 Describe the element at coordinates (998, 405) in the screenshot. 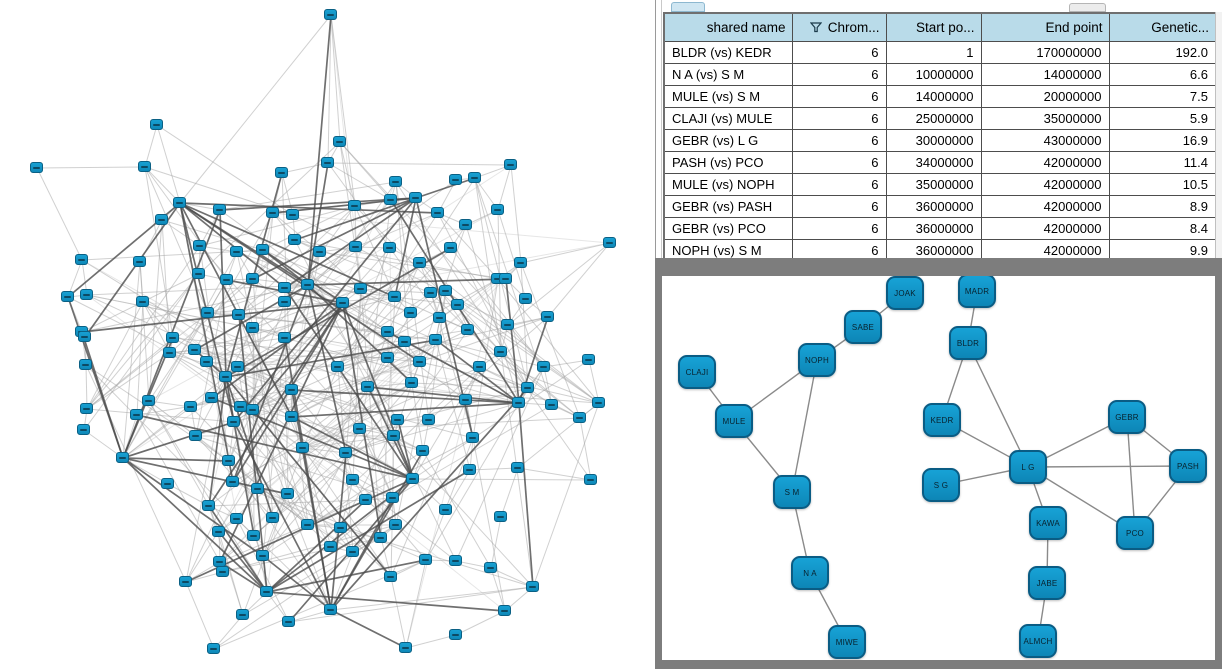

I see `network-edge-bldr-l-g` at that location.